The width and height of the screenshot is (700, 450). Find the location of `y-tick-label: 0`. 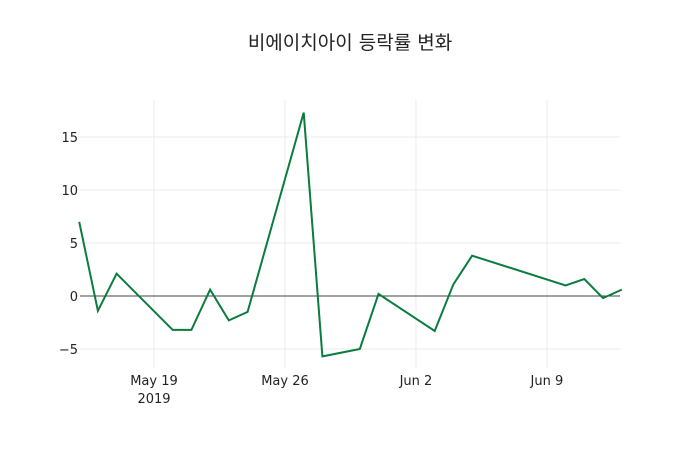

y-tick-label: 0 is located at coordinates (74, 297).